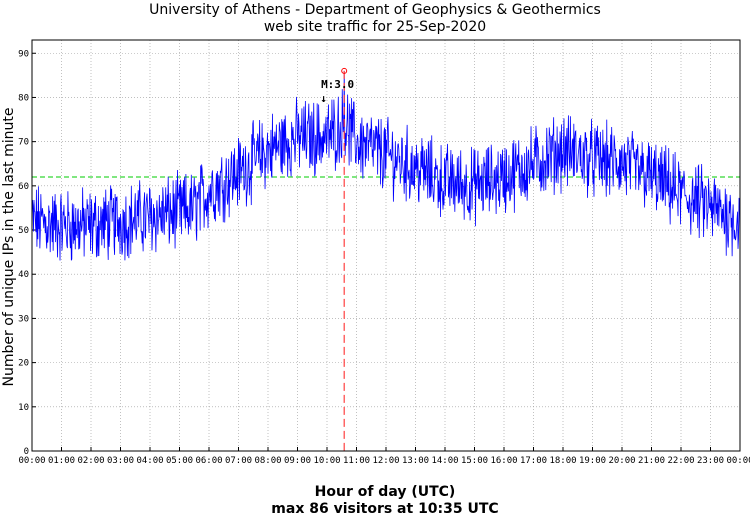 The height and width of the screenshot is (515, 750). I want to click on y-tick-label: 20, so click(23, 364).